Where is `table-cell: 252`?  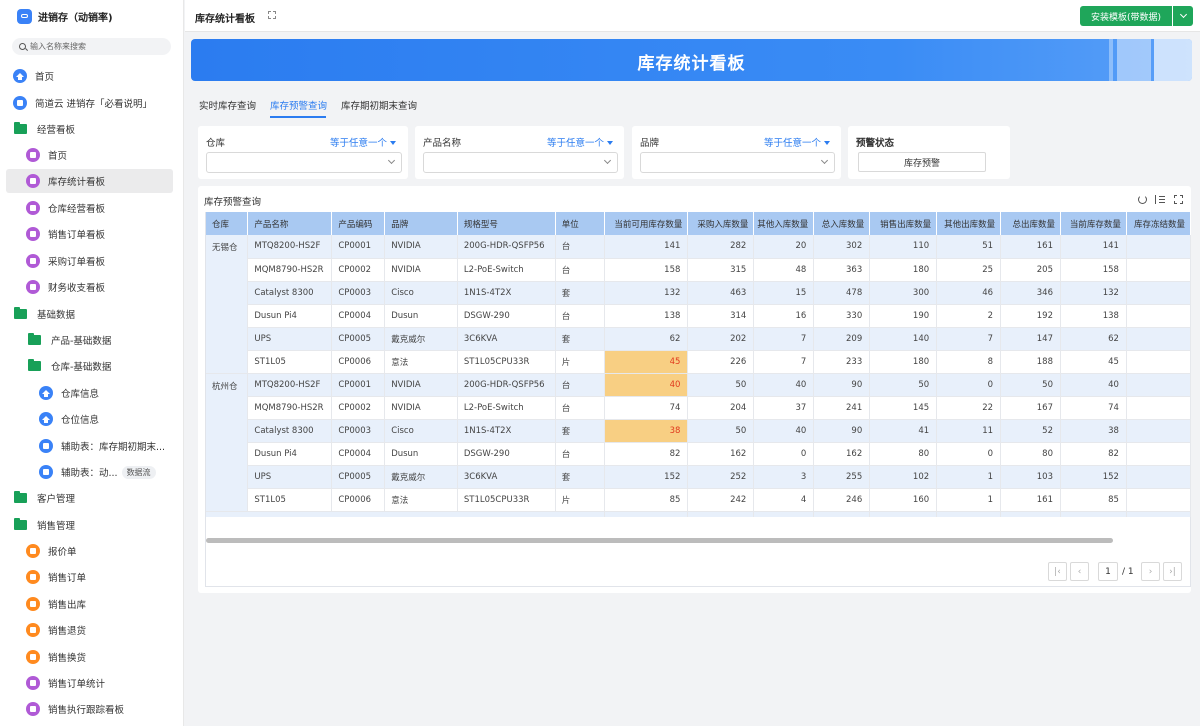 table-cell: 252 is located at coordinates (721, 477).